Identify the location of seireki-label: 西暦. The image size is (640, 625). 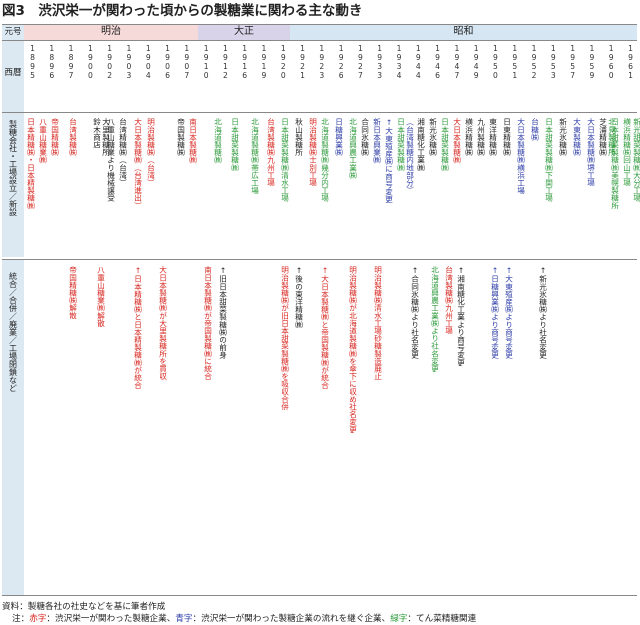
(13, 73).